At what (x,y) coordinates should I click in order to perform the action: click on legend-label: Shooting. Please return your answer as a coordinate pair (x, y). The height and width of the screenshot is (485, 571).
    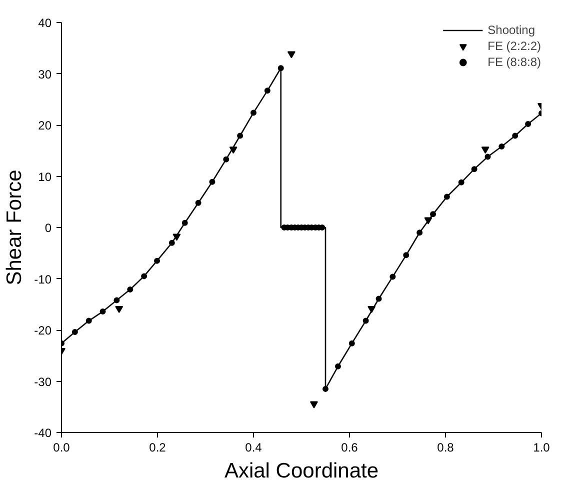
    Looking at the image, I should click on (512, 30).